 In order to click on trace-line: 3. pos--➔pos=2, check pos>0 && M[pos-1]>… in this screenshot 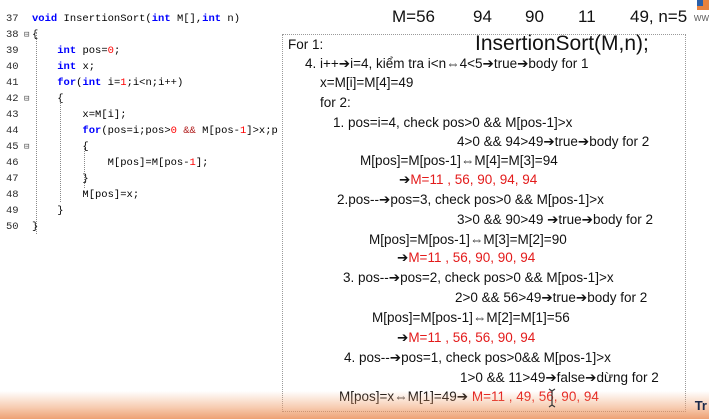, I will do `click(478, 278)`.